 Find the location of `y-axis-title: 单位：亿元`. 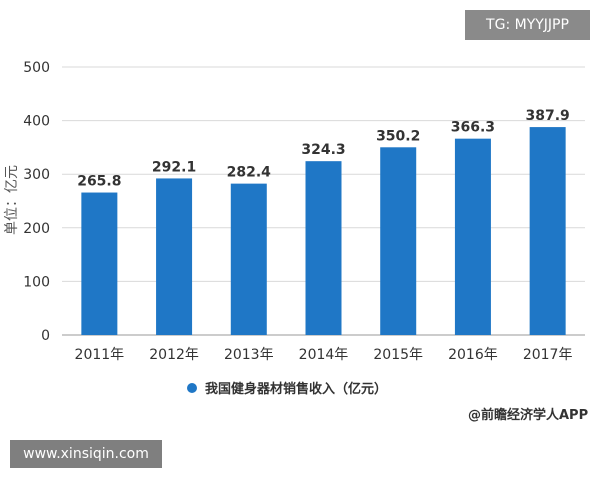

y-axis-title: 单位：亿元 is located at coordinates (12, 200).